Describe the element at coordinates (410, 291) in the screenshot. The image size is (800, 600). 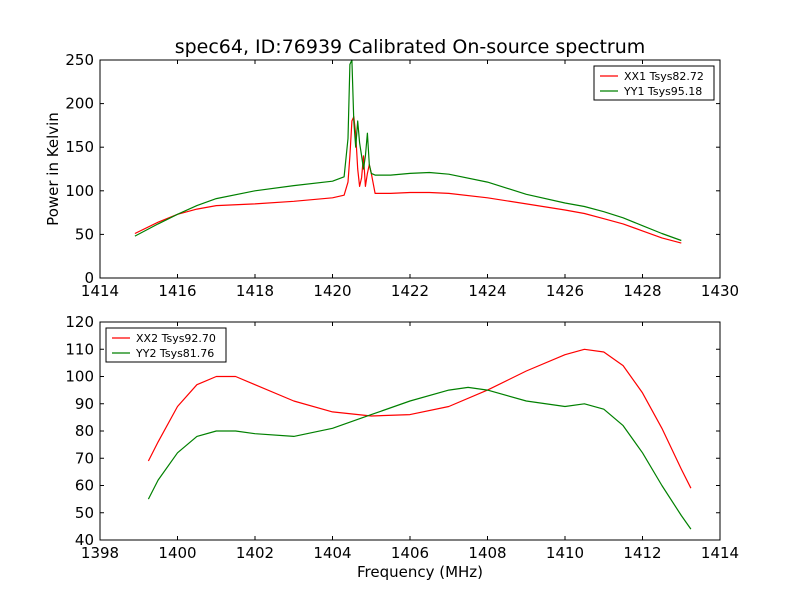
I see `x-tick-label: 1422` at that location.